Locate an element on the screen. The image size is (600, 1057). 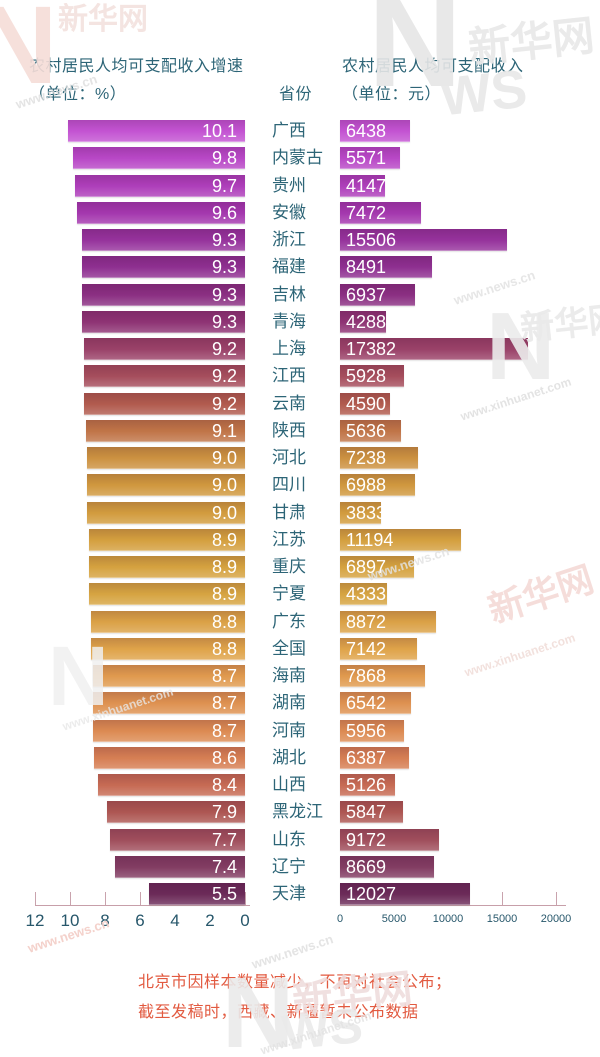
income-bar: 4590 is located at coordinates (365, 403).